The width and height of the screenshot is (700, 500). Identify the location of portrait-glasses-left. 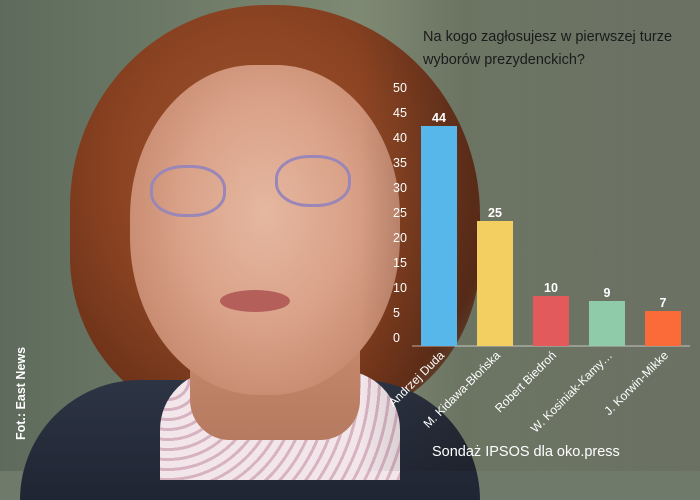
(188, 191).